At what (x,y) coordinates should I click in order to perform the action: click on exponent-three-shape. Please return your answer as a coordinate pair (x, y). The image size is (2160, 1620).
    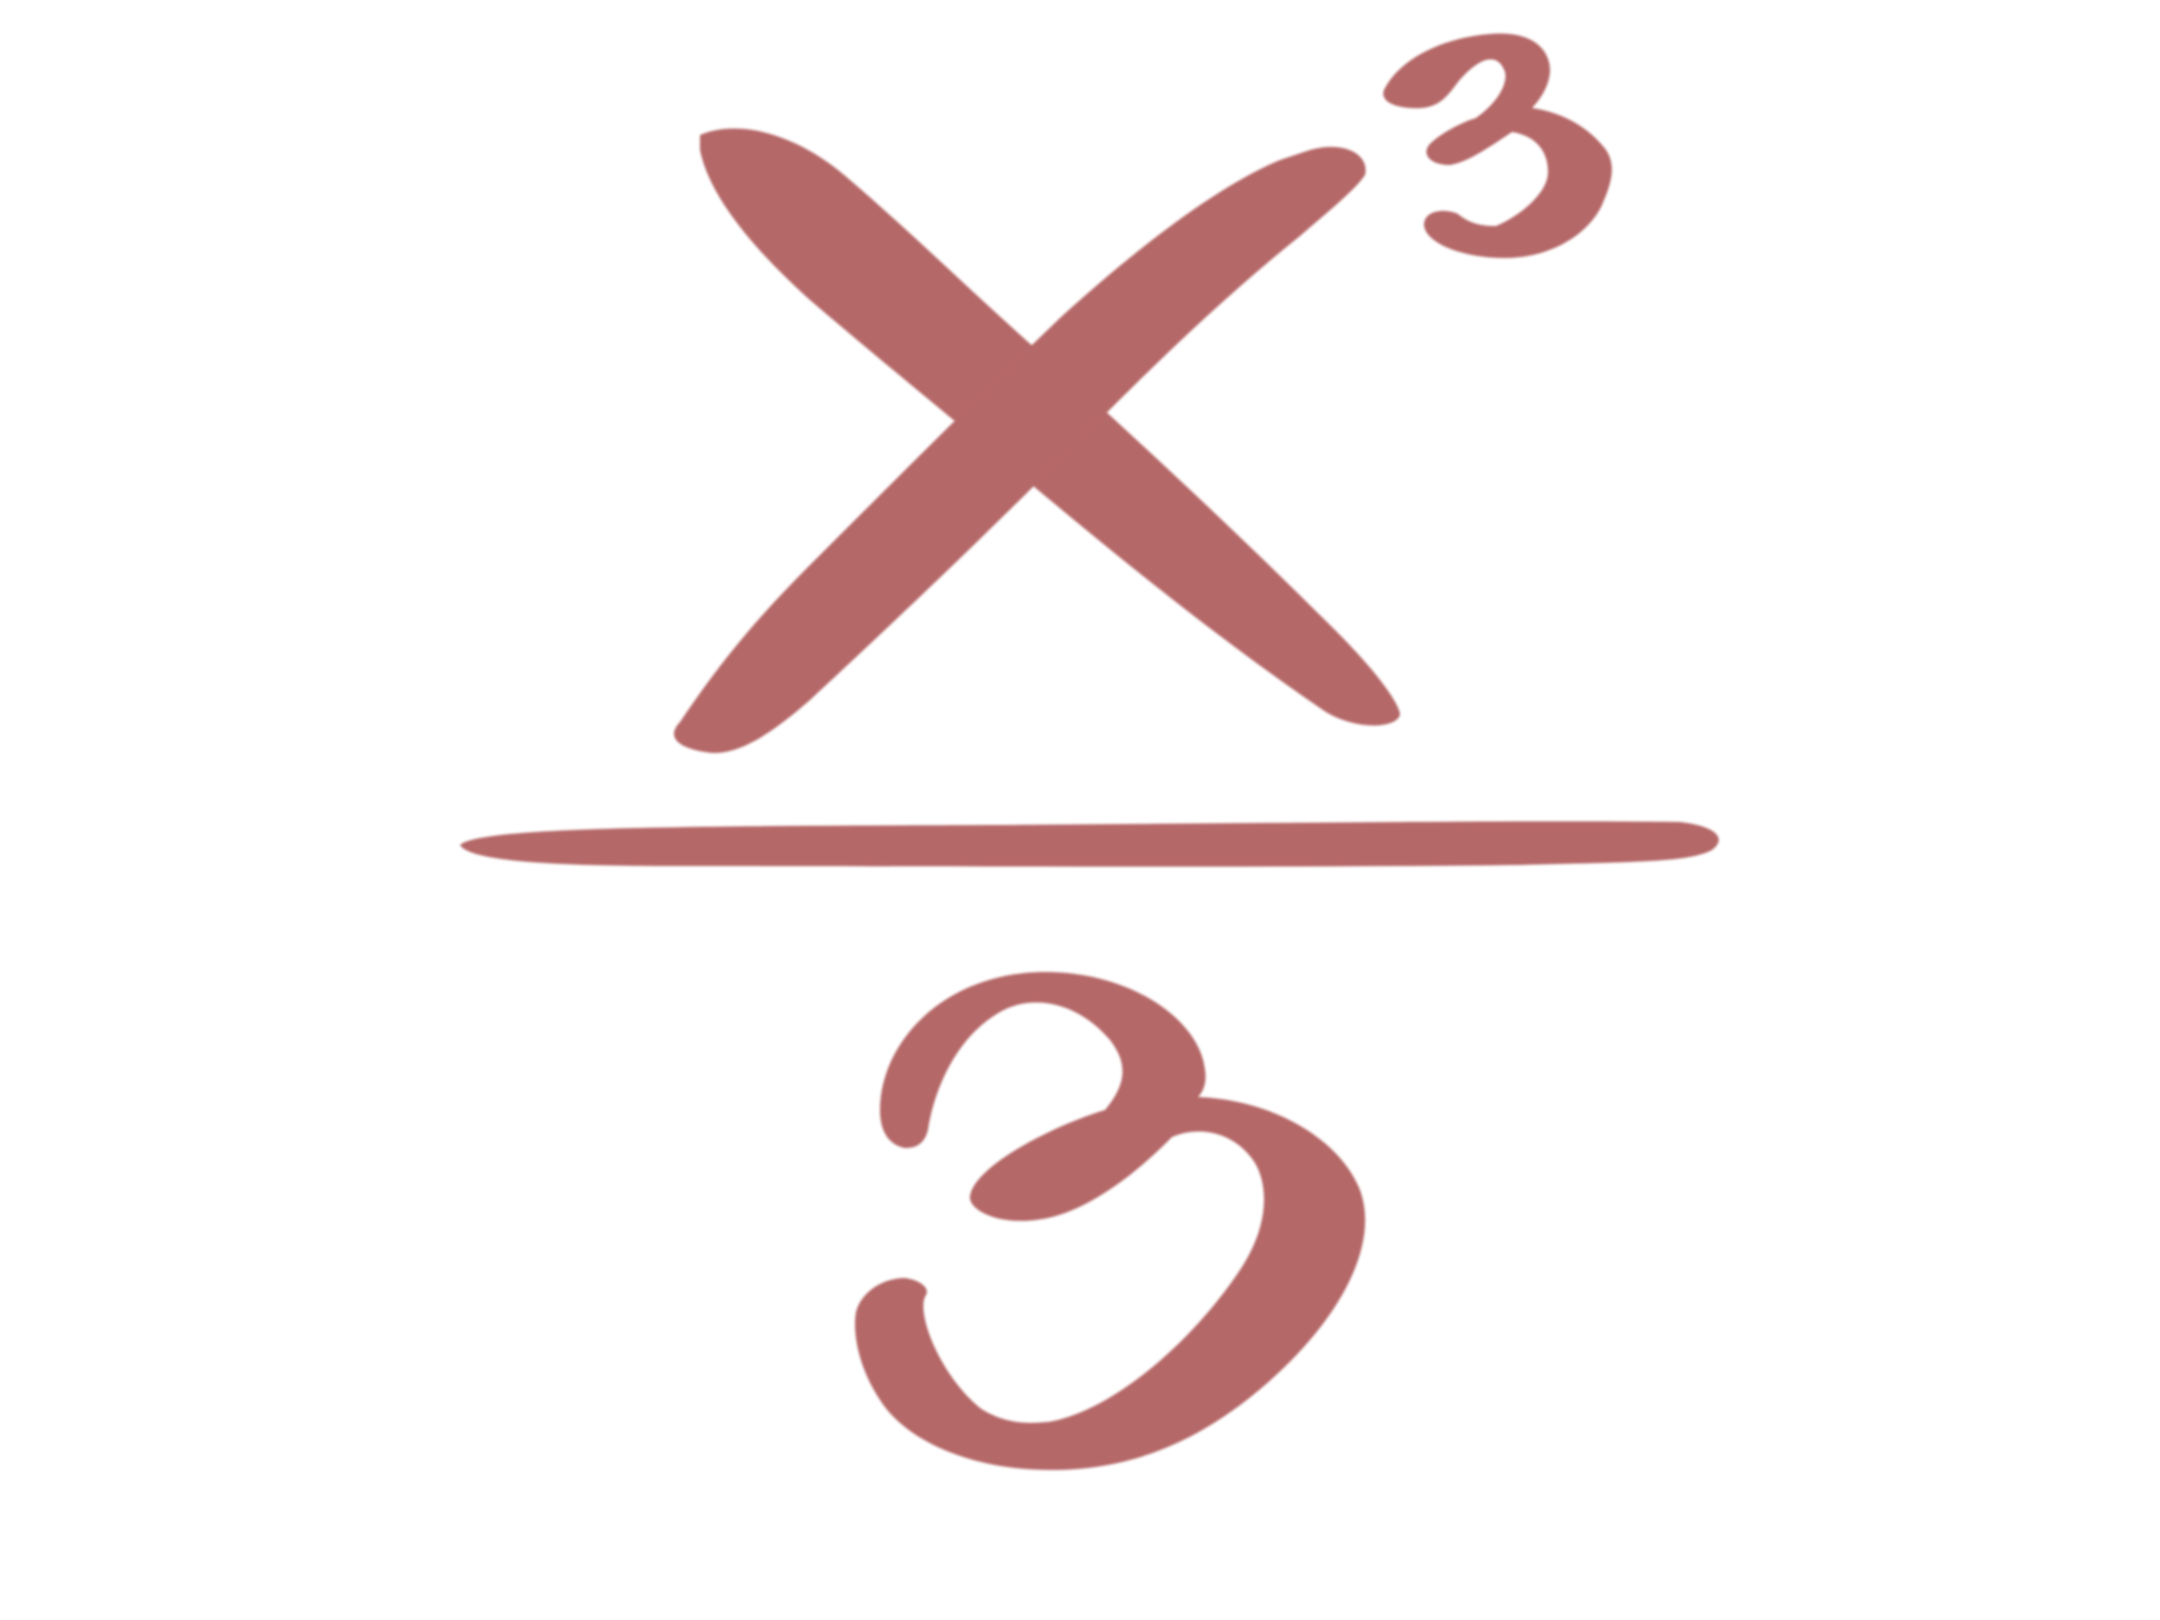
    Looking at the image, I should click on (1497, 146).